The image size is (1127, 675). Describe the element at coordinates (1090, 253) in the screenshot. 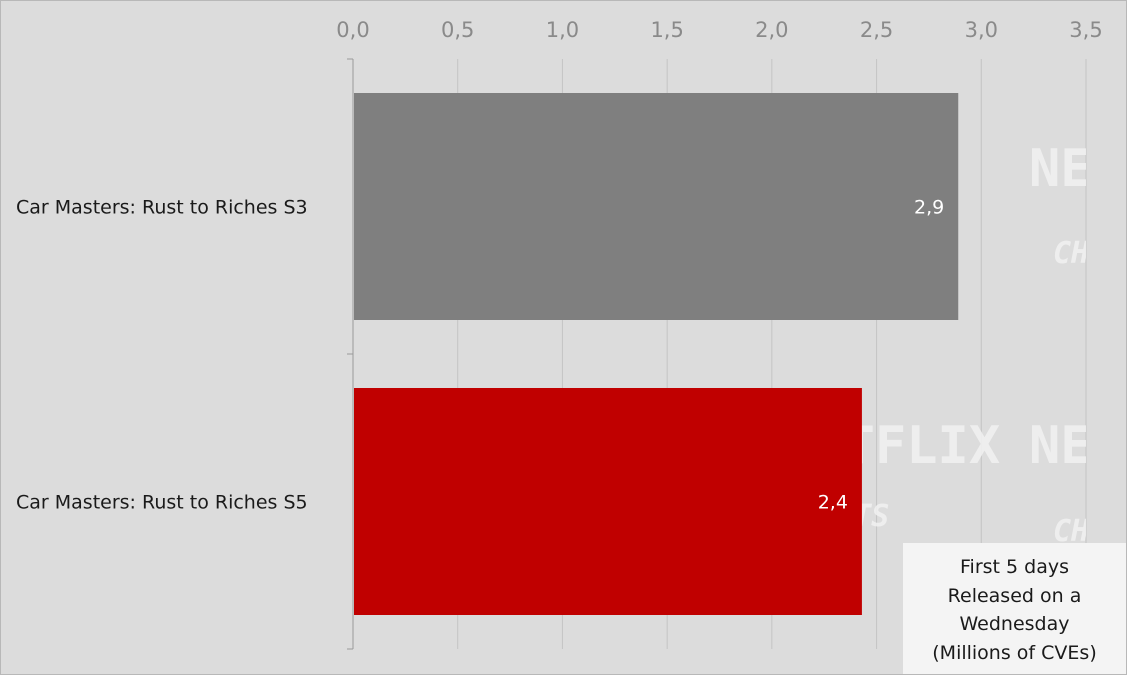

I see `watermark-text: CHARTS` at that location.